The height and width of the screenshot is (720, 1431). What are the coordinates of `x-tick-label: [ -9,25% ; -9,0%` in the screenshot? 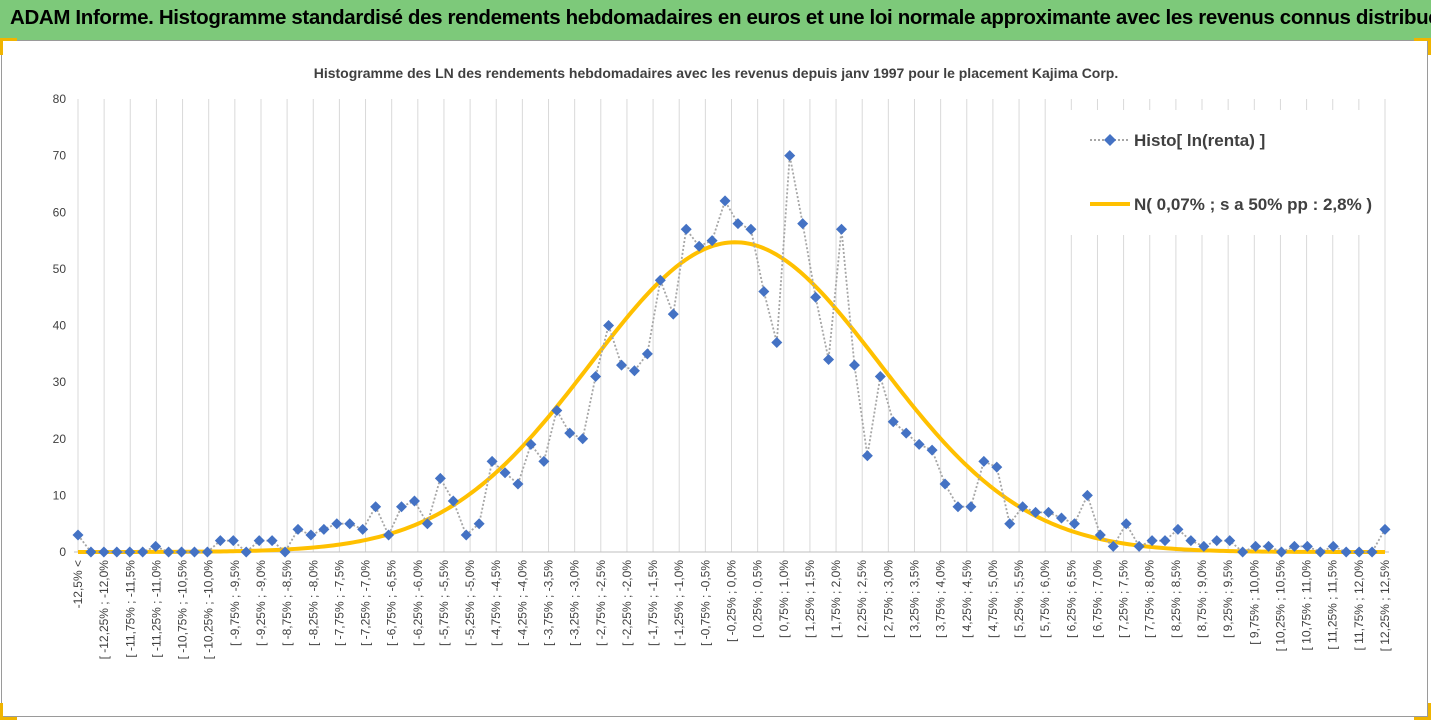 It's located at (261, 603).